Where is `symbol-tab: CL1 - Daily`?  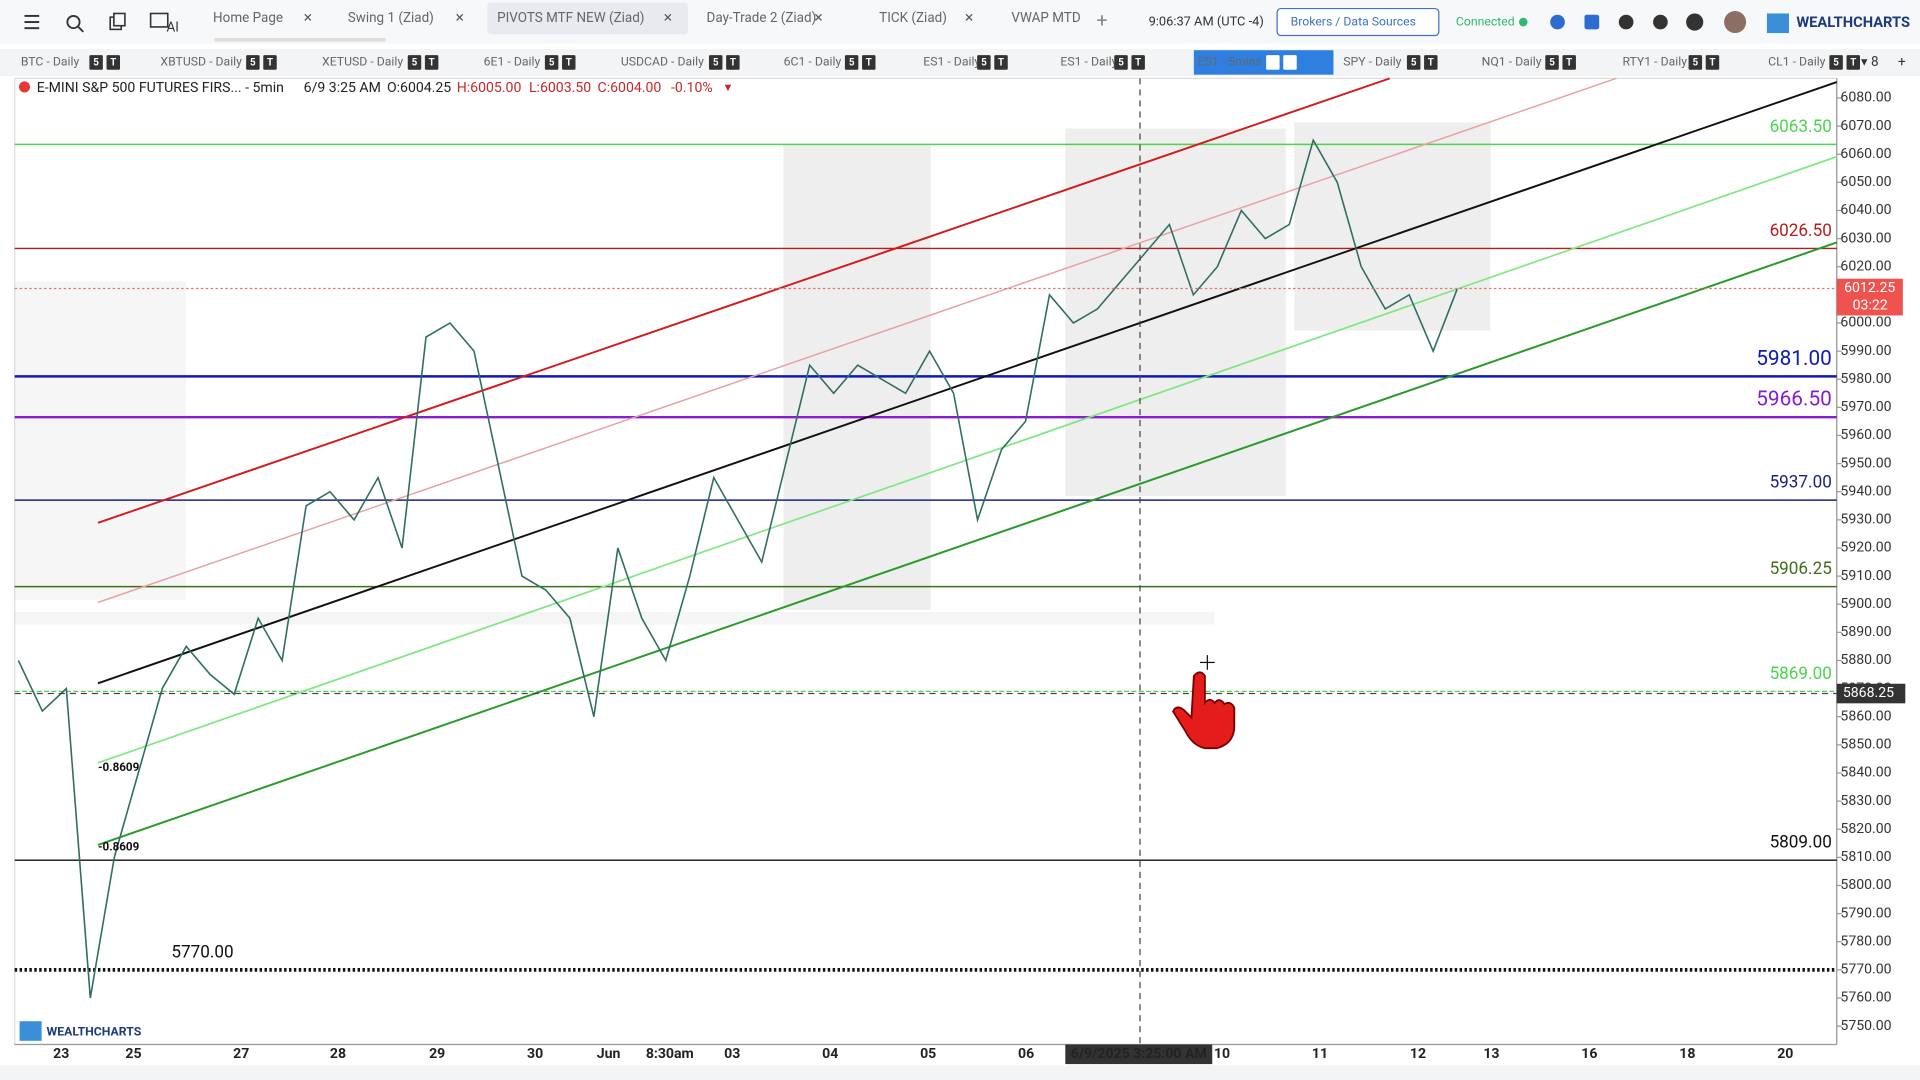 symbol-tab: CL1 - Daily is located at coordinates (1797, 62).